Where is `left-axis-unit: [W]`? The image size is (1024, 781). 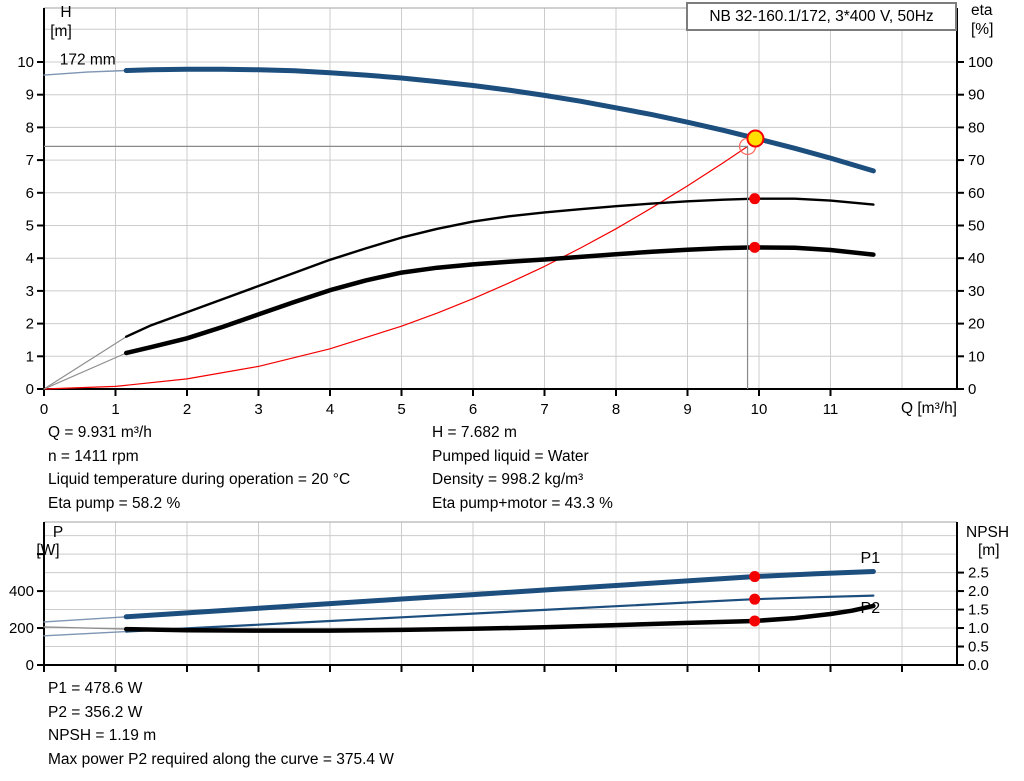
left-axis-unit: [W] is located at coordinates (47, 550).